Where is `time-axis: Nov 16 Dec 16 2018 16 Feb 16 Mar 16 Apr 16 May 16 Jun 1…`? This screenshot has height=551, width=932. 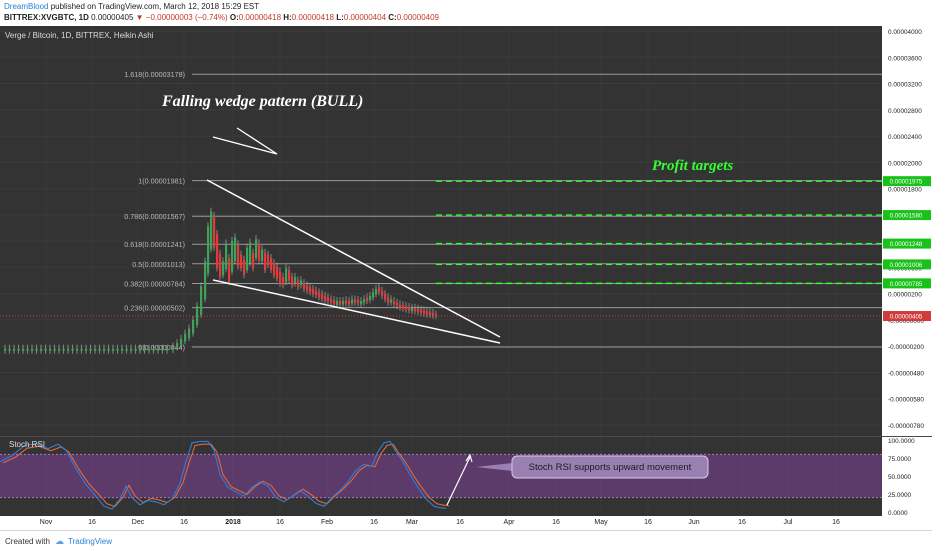
time-axis: Nov 16 Dec 16 2018 16 Feb 16 Mar 16 Apr 16 May 16 Jun 1… is located at coordinates (440, 522).